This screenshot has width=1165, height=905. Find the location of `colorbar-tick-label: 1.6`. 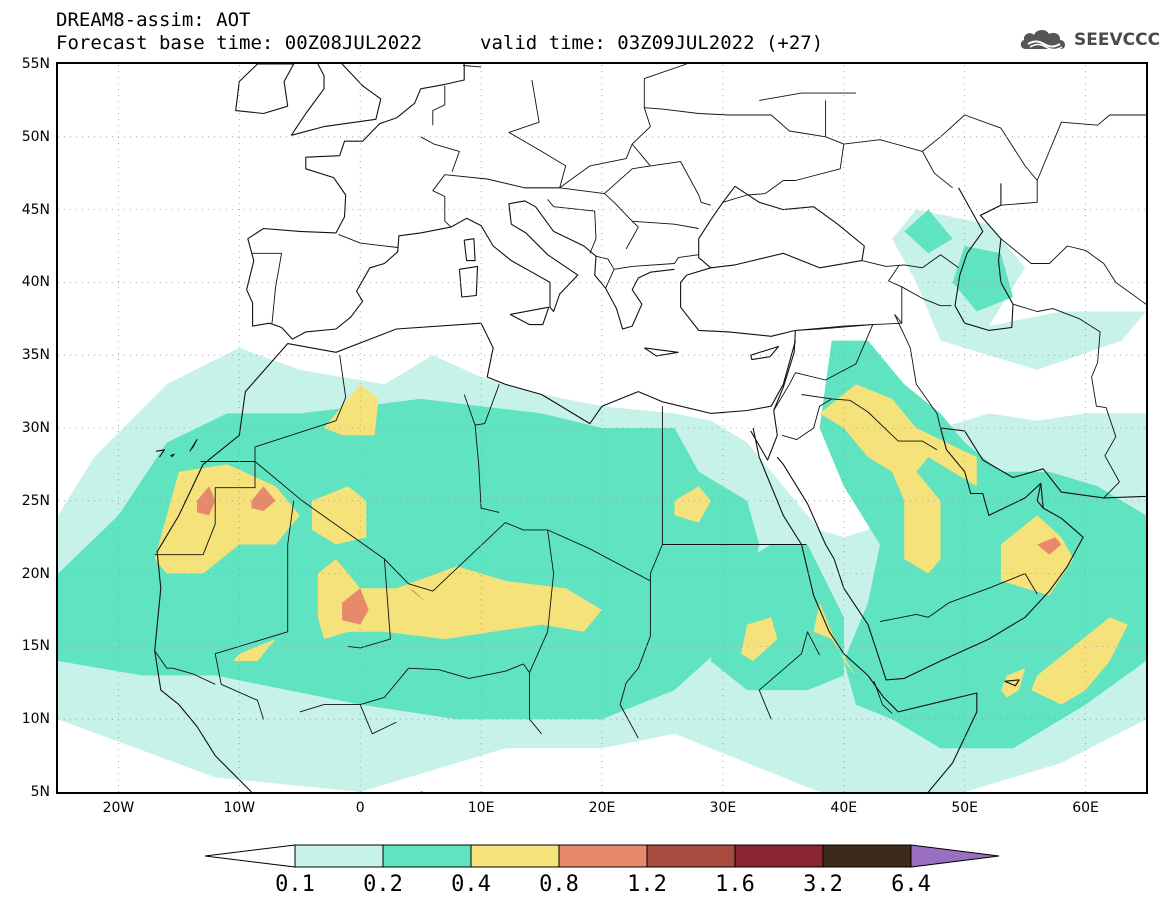

colorbar-tick-label: 1.6 is located at coordinates (735, 884).